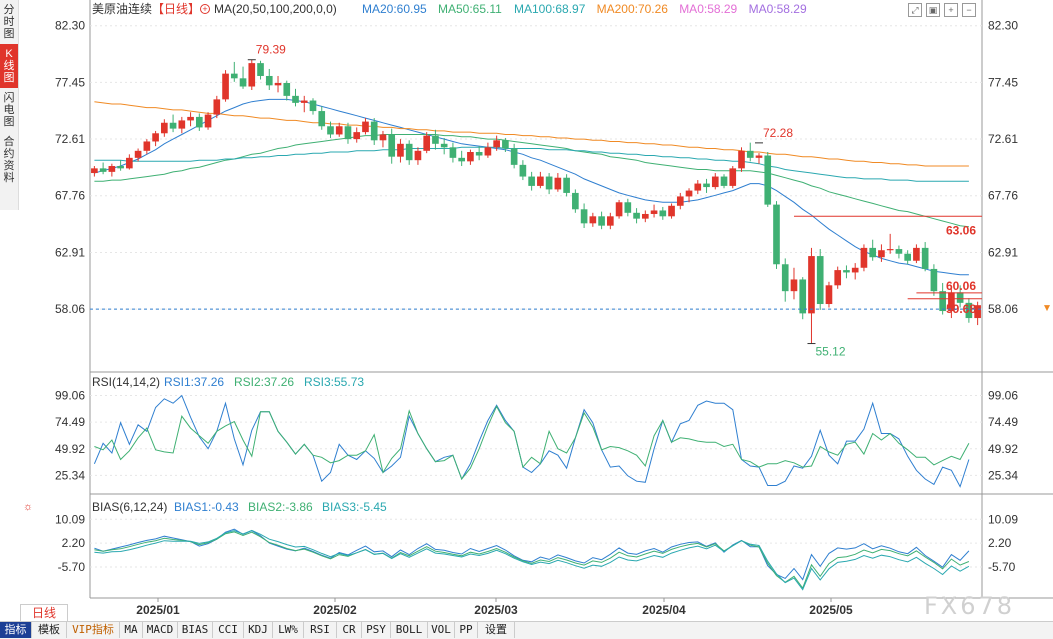  I want to click on rsi-series-line, so click(531, 441).